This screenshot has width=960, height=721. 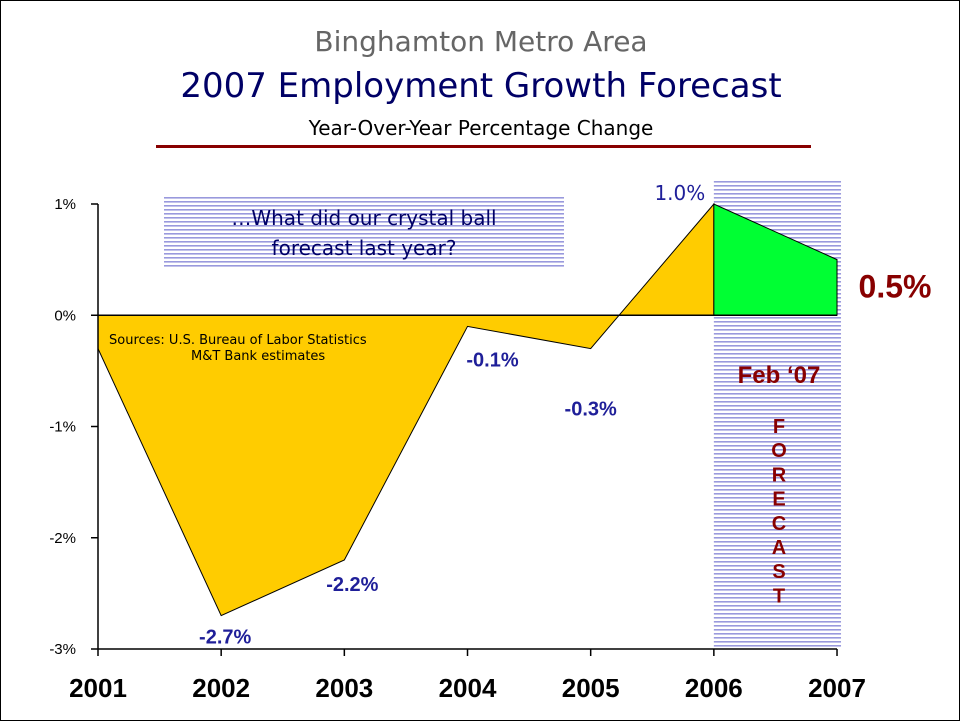 What do you see at coordinates (225, 638) in the screenshot?
I see `data-label-2002: -2.7%` at bounding box center [225, 638].